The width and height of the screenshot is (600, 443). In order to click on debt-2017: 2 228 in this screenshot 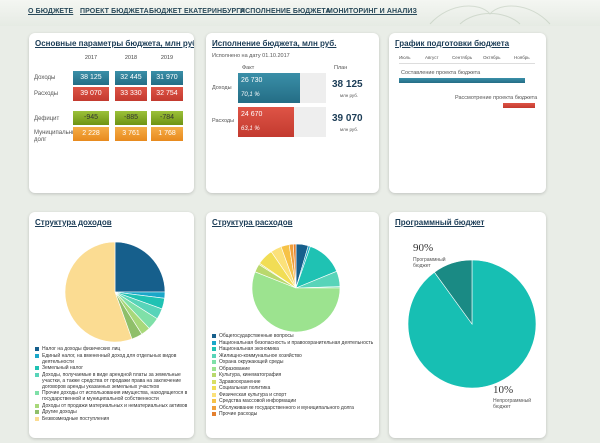, I will do `click(91, 134)`.